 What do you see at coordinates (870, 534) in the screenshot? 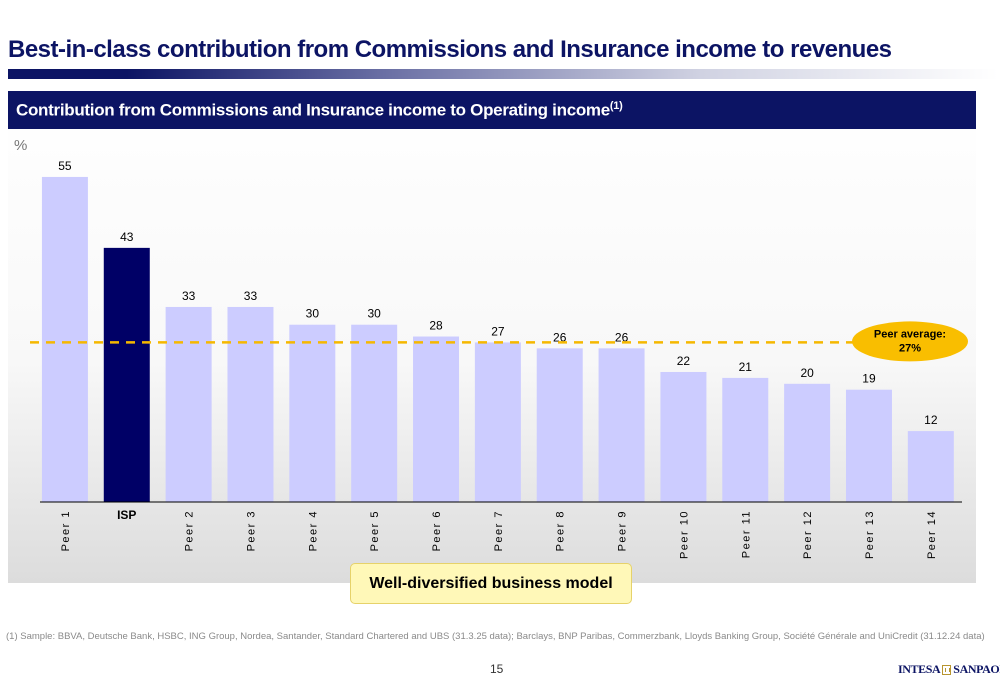
I see `category-label: Peer 13` at bounding box center [870, 534].